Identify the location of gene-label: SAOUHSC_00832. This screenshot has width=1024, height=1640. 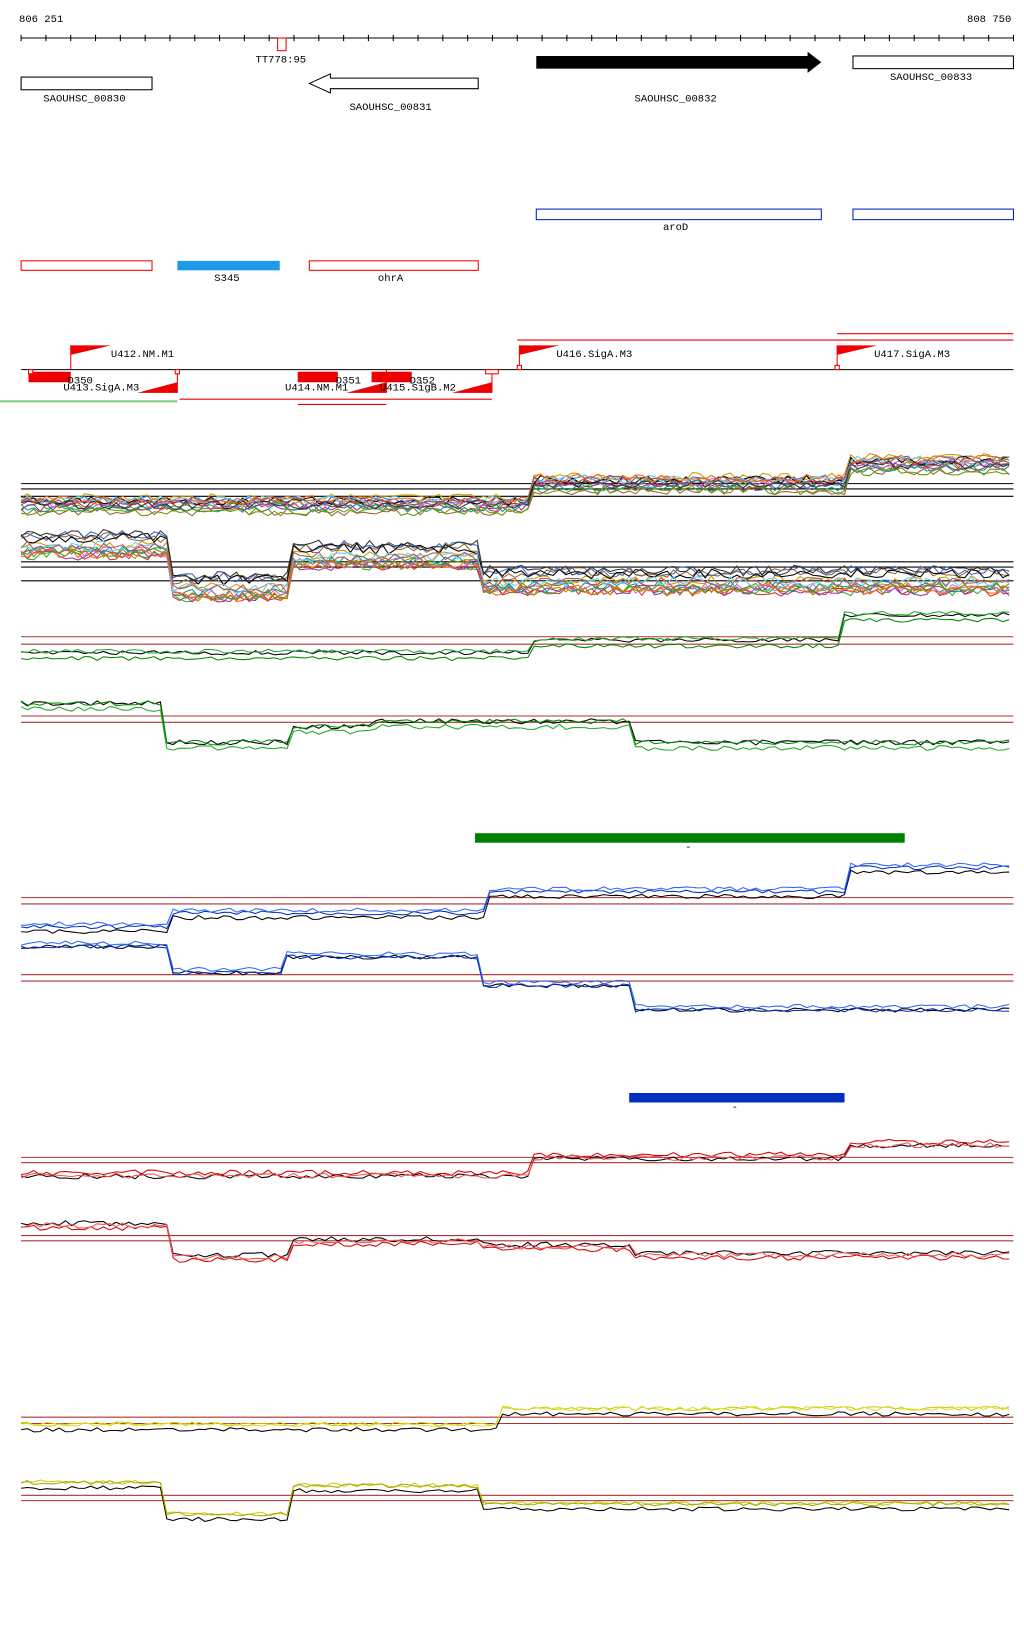
(675, 99).